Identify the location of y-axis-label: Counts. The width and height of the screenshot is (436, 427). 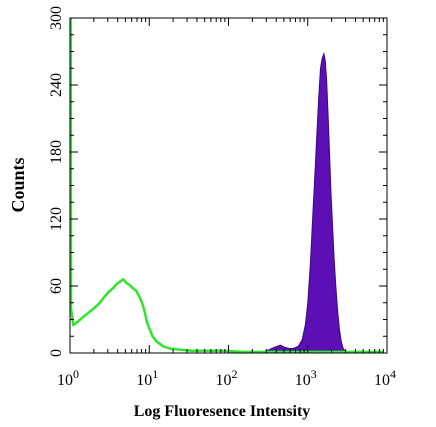
(18, 184).